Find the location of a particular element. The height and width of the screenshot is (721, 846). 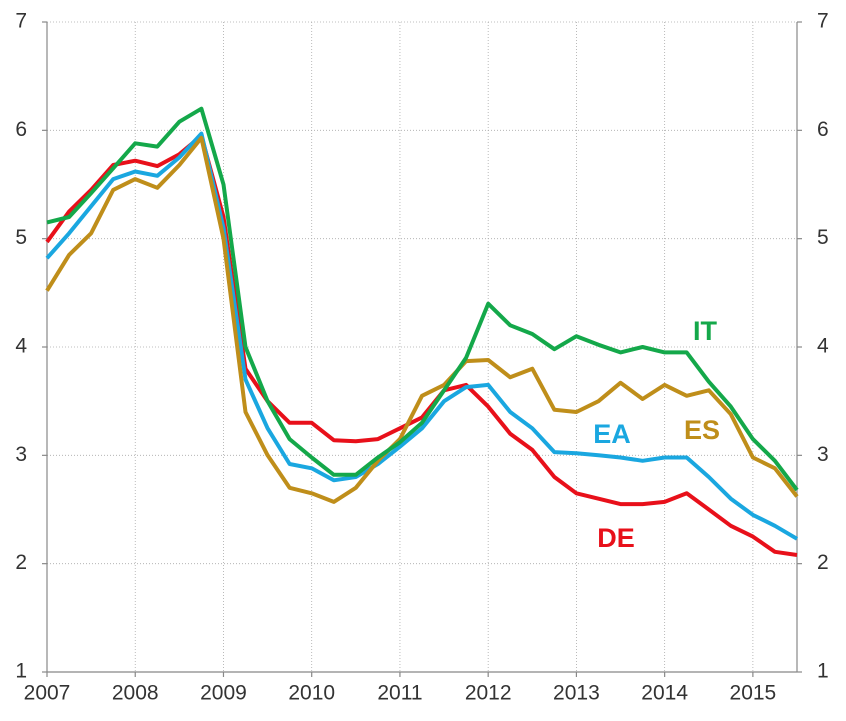

y2-tick-label: 3 is located at coordinates (823, 454).